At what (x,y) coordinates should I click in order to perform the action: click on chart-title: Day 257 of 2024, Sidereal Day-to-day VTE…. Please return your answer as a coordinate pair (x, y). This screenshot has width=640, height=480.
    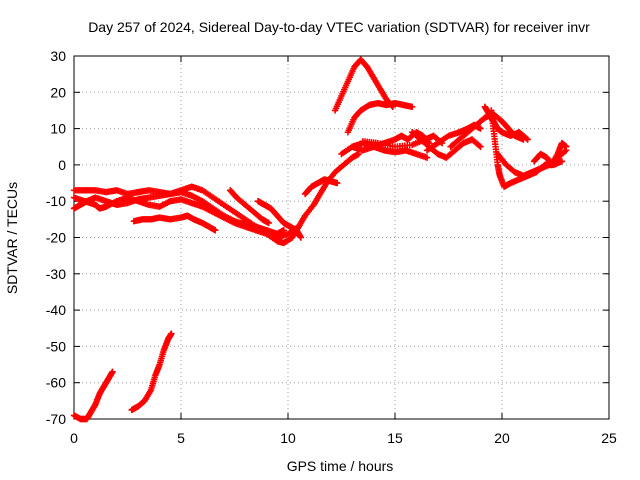
    Looking at the image, I should click on (339, 27).